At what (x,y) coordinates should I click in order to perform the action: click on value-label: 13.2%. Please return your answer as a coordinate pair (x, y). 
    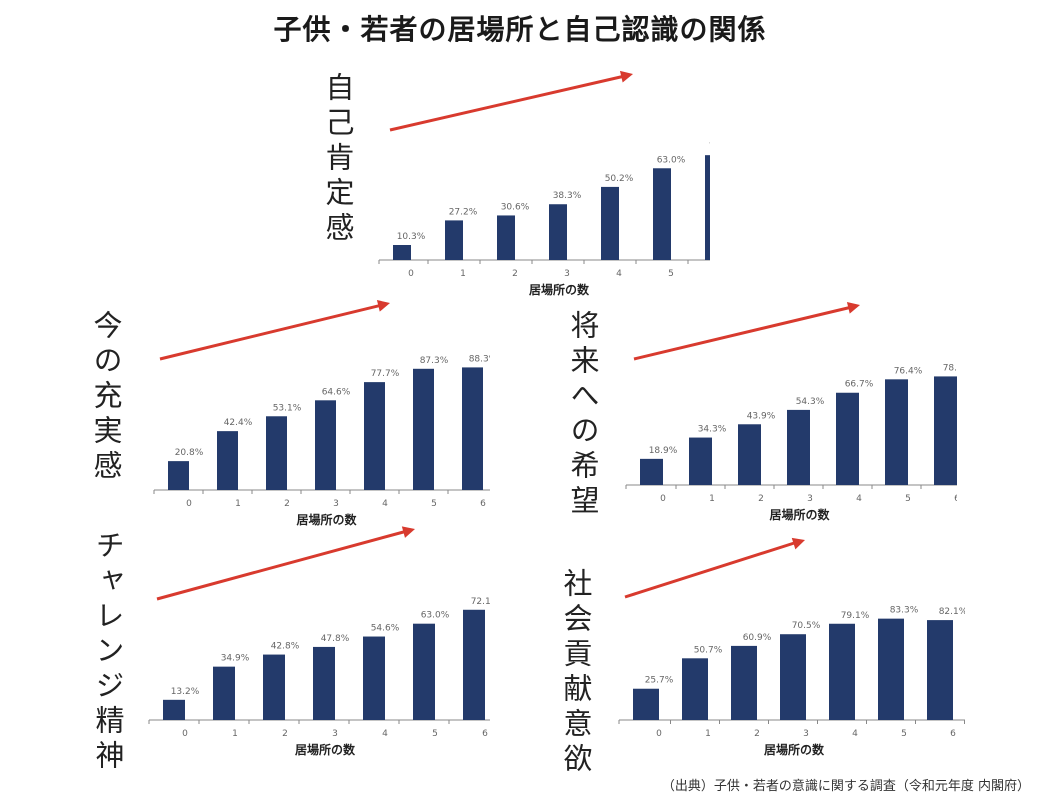
    Looking at the image, I should click on (185, 692).